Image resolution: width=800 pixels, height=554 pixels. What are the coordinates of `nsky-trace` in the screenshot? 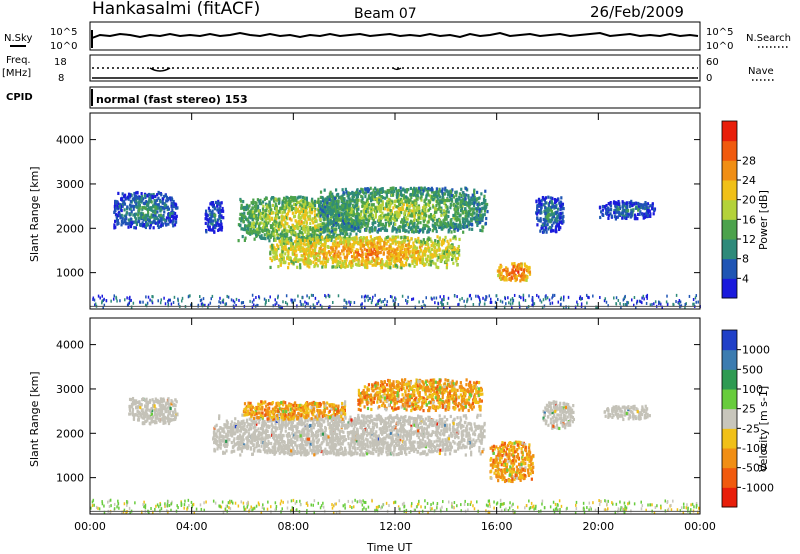 It's located at (395, 35).